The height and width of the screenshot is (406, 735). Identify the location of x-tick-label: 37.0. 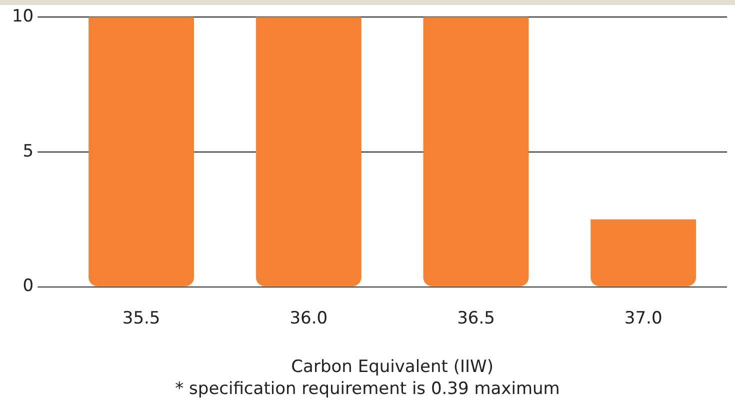
(643, 318).